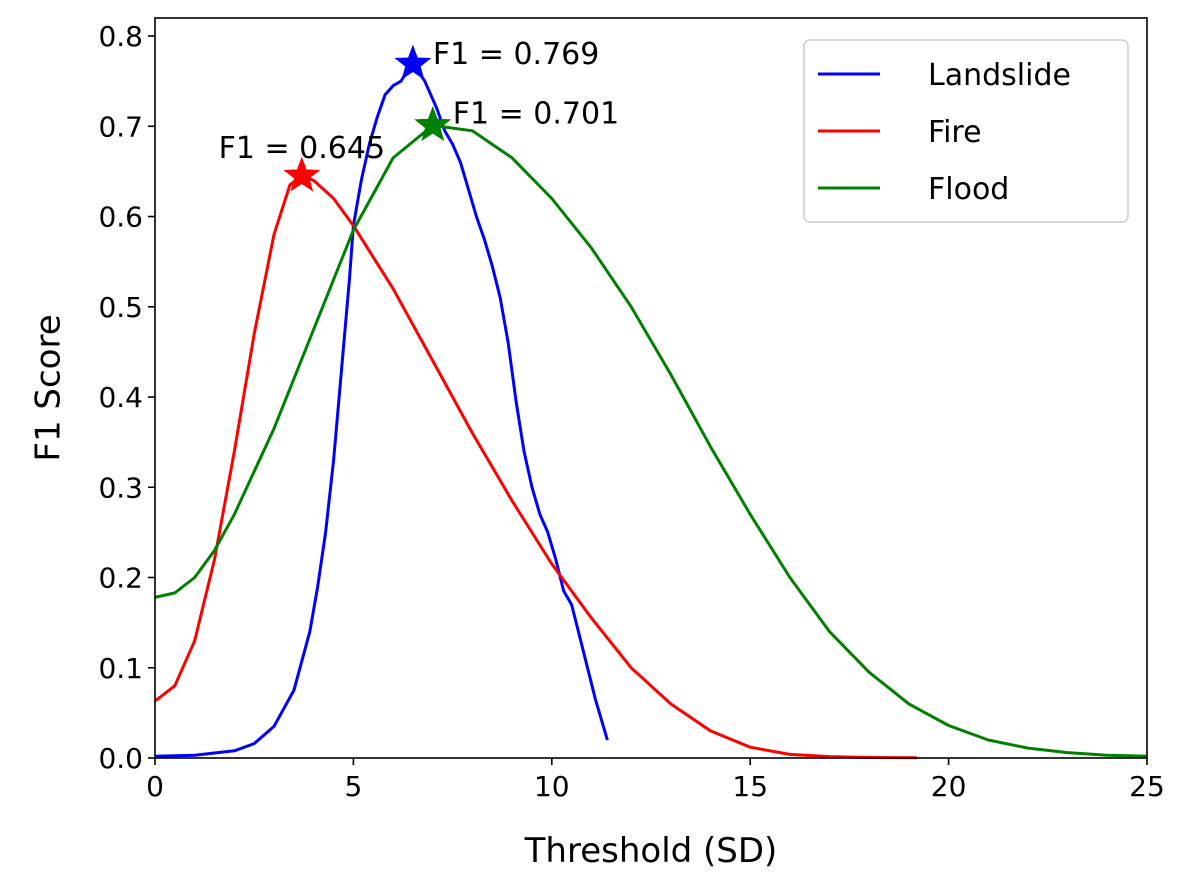  I want to click on x-tick-label: 25, so click(1147, 786).